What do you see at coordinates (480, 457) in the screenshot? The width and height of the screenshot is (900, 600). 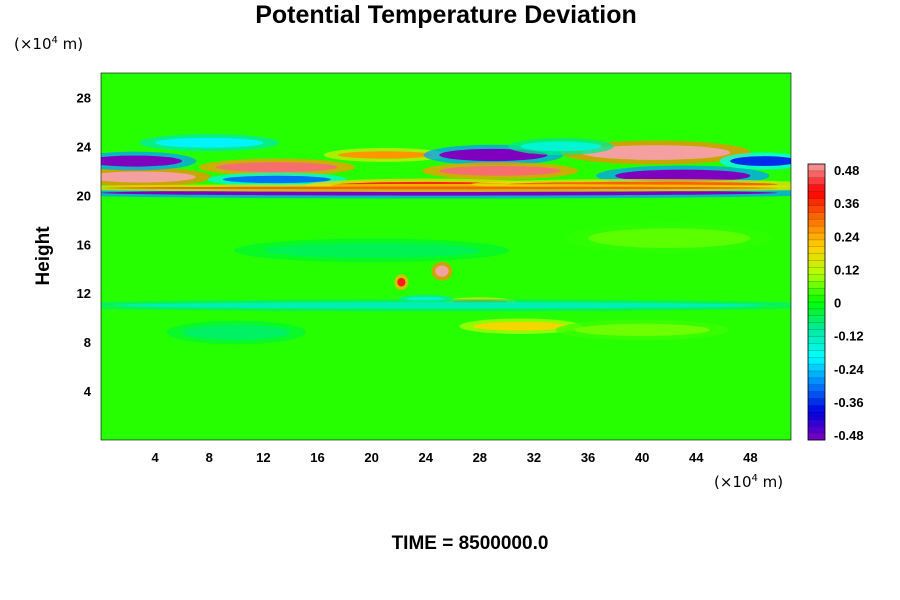 I see `x-tick-label: 28` at bounding box center [480, 457].